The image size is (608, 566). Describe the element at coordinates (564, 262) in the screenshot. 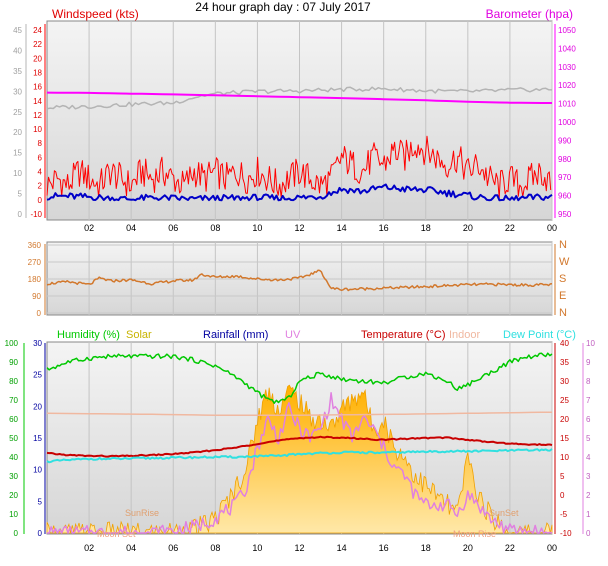

I see `compass-tick-label: W` at that location.